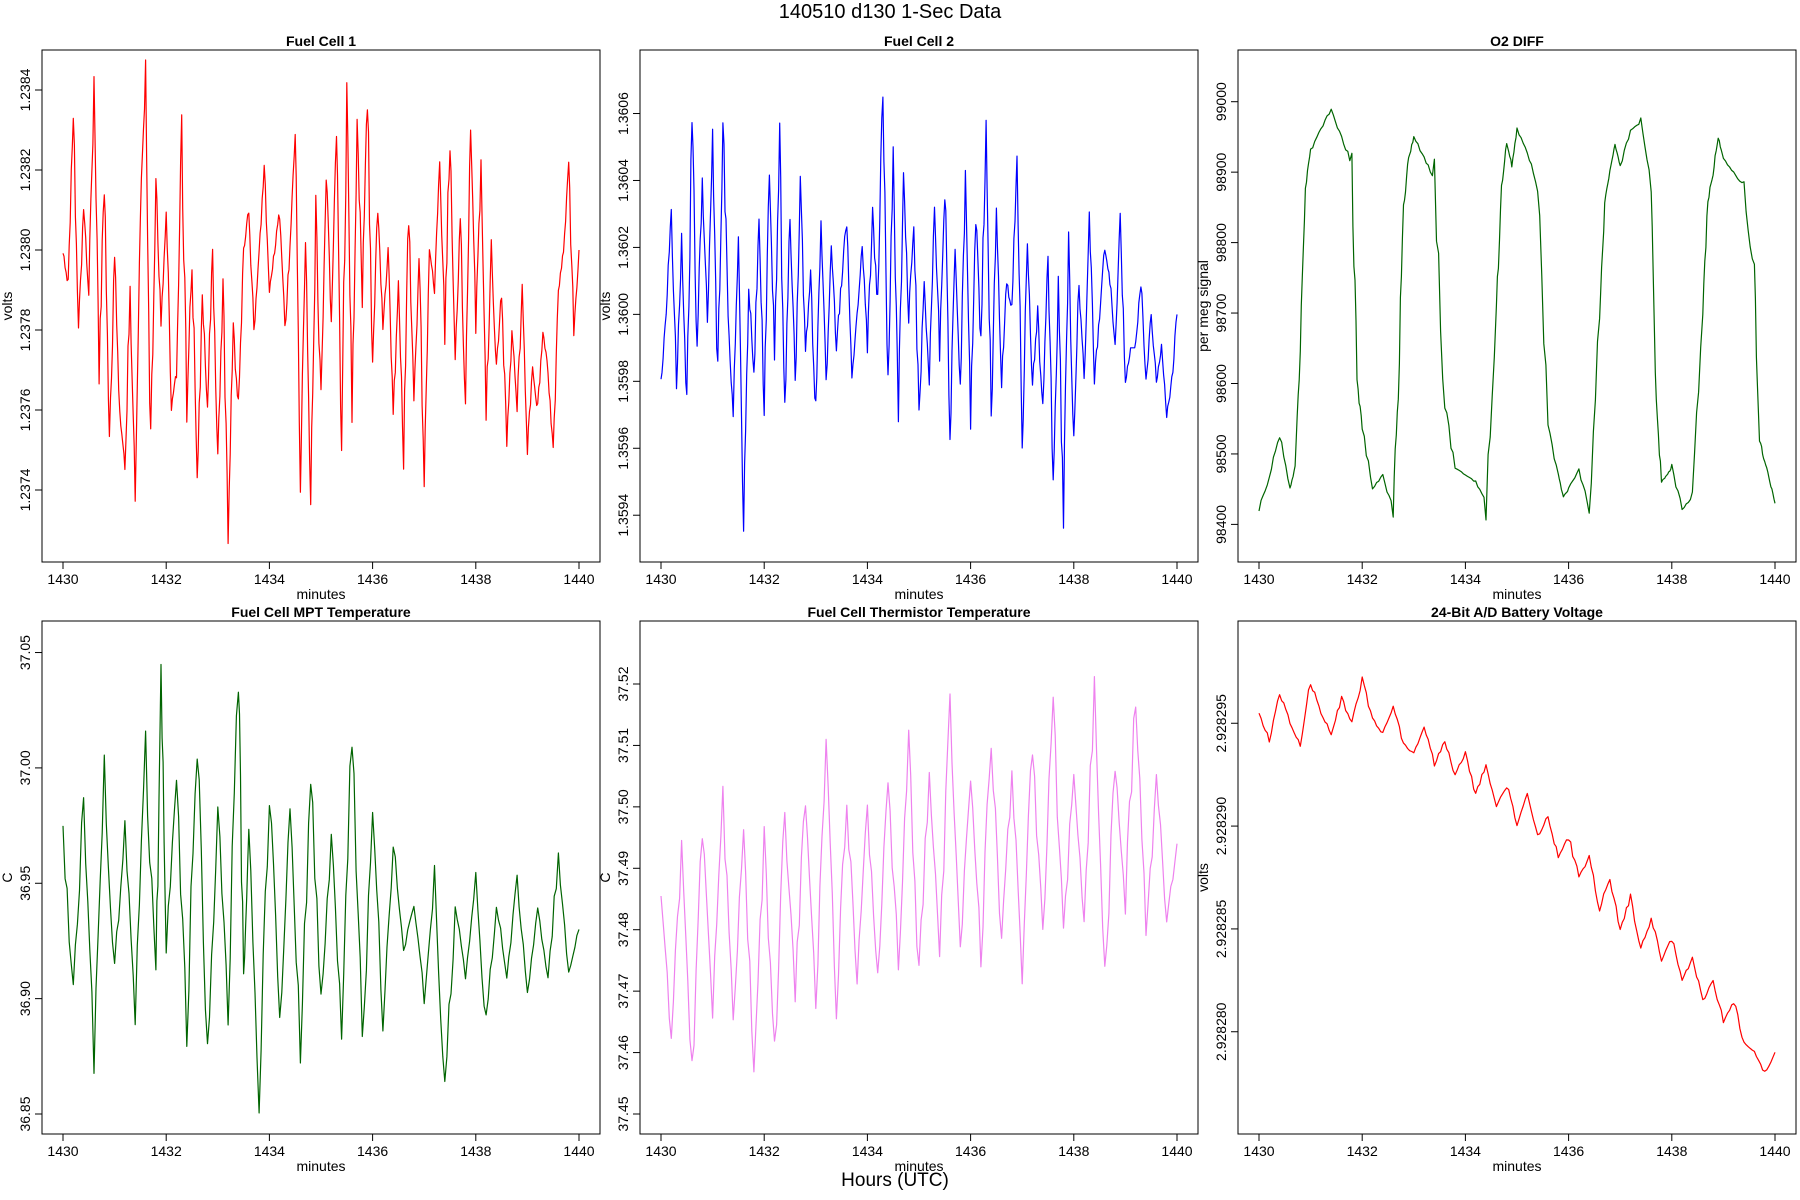 Image resolution: width=1800 pixels, height=1200 pixels. I want to click on y-tick-label: 37.05, so click(25, 652).